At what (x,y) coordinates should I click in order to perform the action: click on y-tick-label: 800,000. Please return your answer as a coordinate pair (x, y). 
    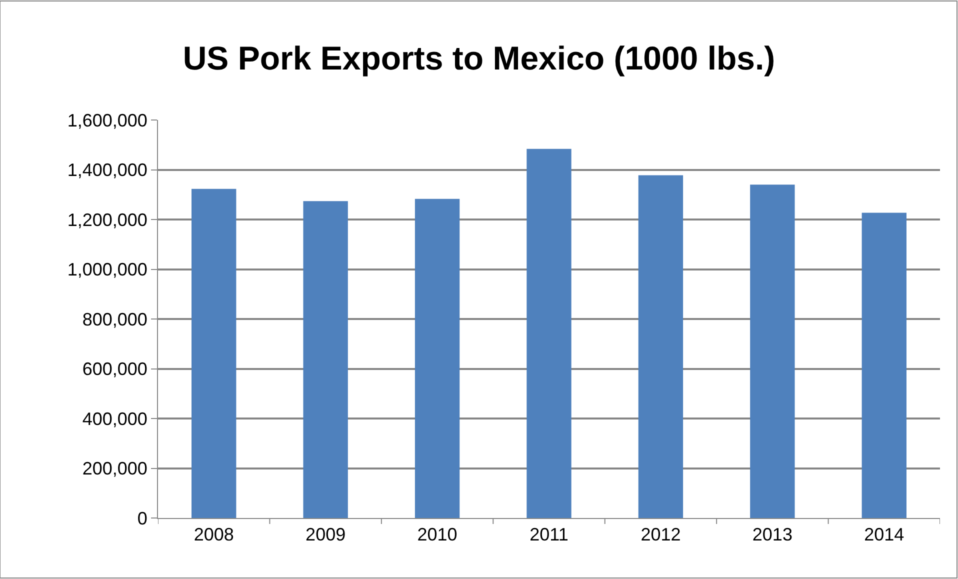
    Looking at the image, I should click on (115, 319).